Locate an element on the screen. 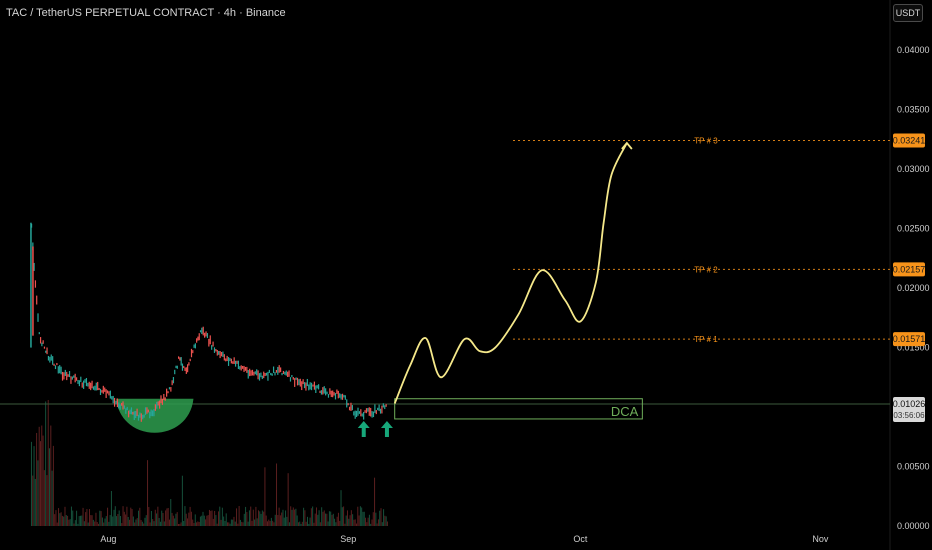 The width and height of the screenshot is (932, 550). x-tick-label: Aug is located at coordinates (108, 539).